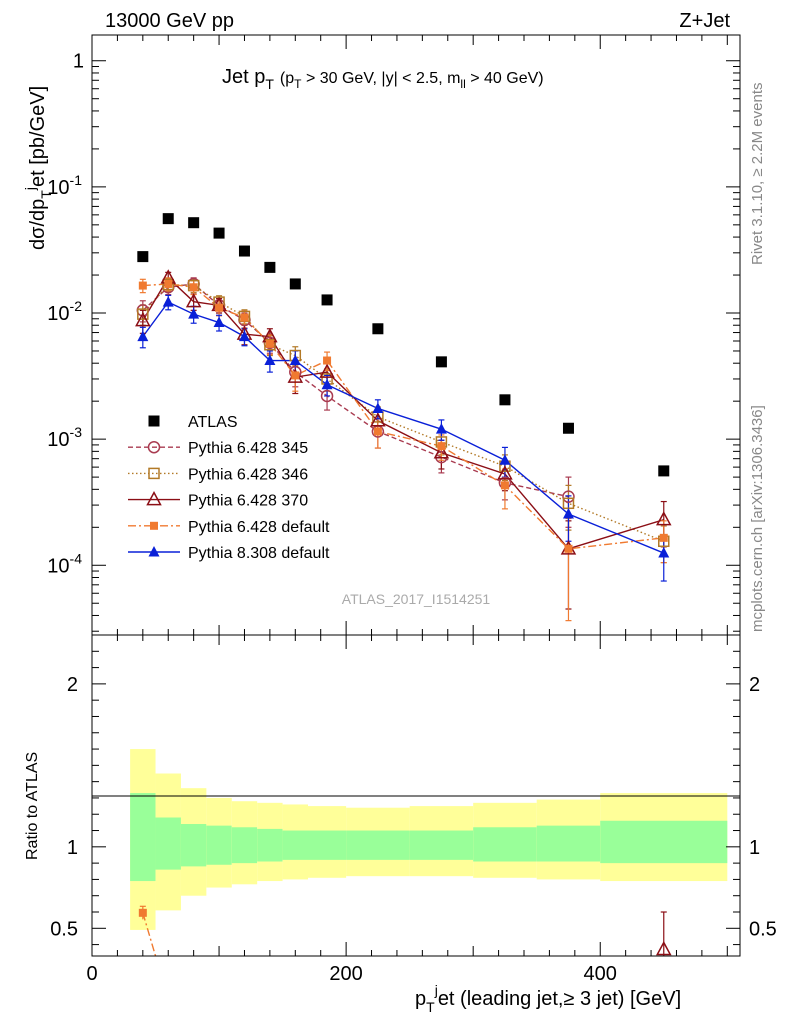  I want to click on y-tick-label: 10⁻³, so click(64, 437).